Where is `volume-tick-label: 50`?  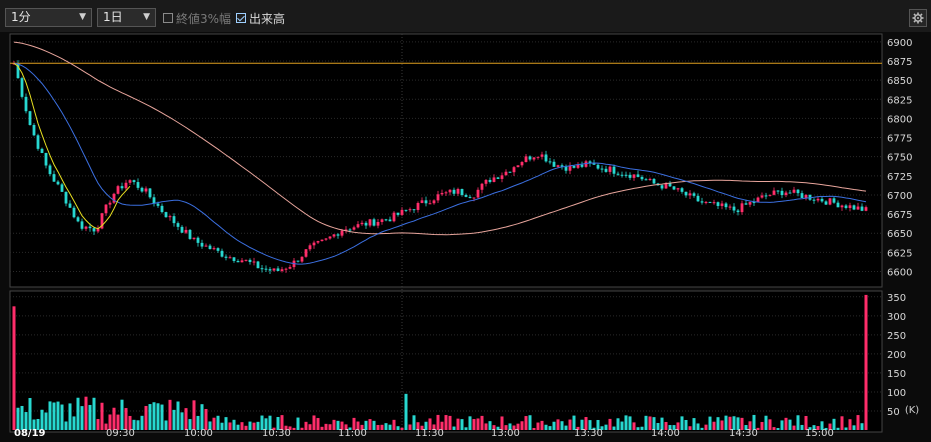 volume-tick-label: 50 is located at coordinates (893, 412).